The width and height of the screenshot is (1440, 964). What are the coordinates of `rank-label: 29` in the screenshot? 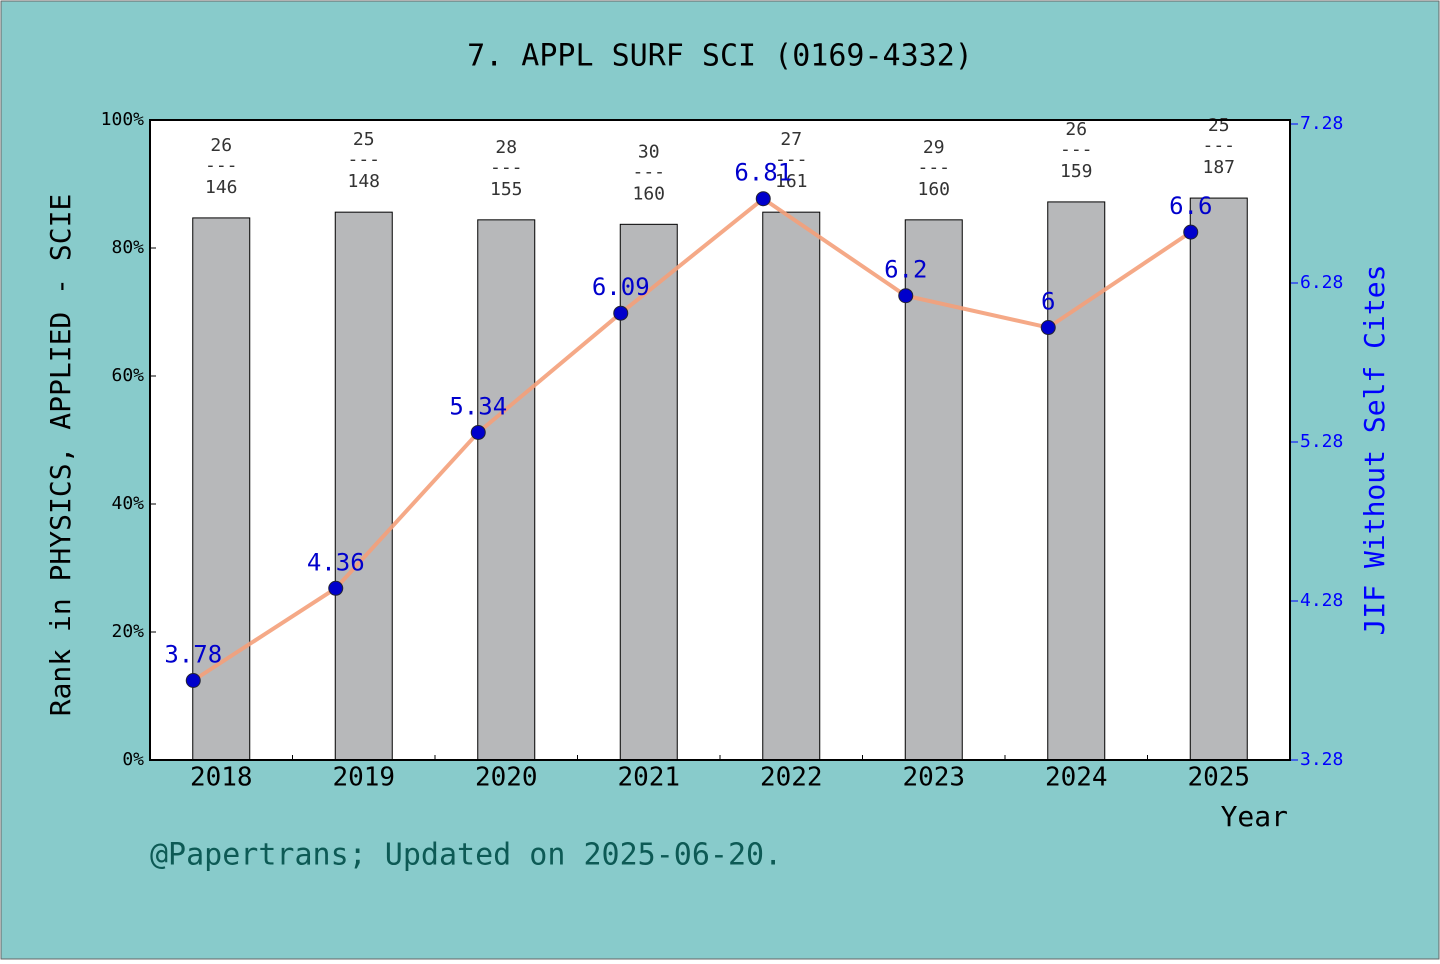 It's located at (934, 147).